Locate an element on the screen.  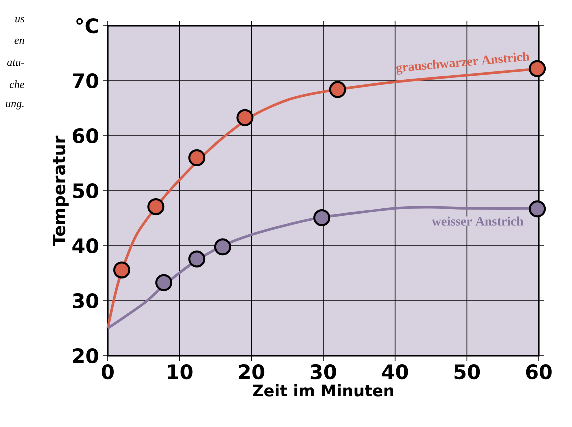
text: atu- is located at coordinates (15, 63).